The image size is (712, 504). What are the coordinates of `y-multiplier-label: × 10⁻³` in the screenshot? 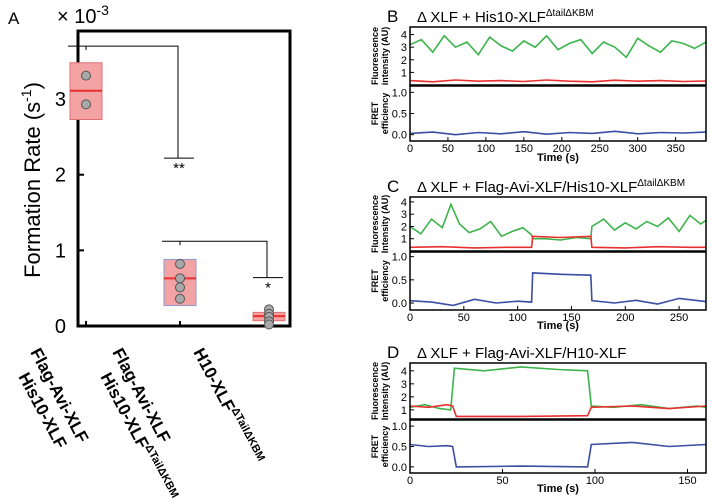 It's located at (83, 15).